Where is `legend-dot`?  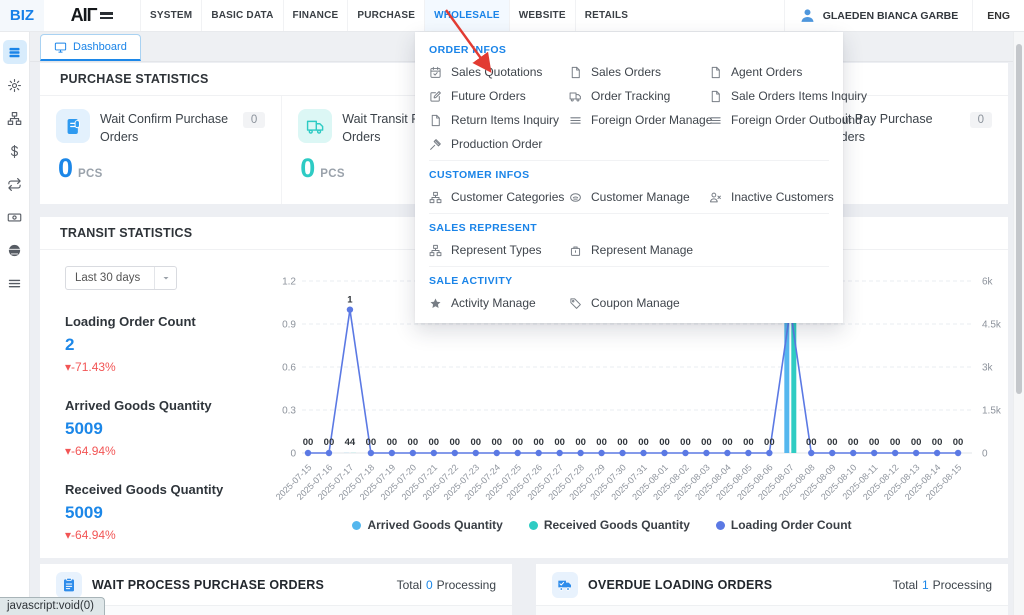 legend-dot is located at coordinates (533, 525).